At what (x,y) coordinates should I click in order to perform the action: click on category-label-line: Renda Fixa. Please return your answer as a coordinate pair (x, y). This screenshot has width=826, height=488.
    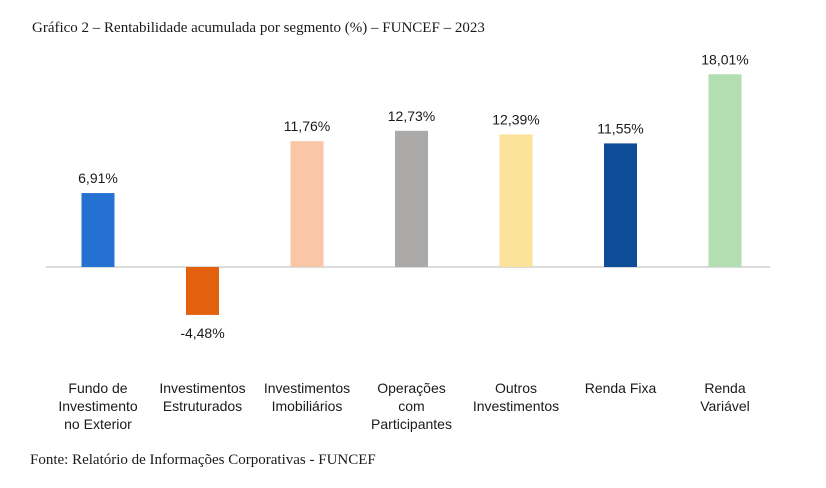
    Looking at the image, I should click on (621, 388).